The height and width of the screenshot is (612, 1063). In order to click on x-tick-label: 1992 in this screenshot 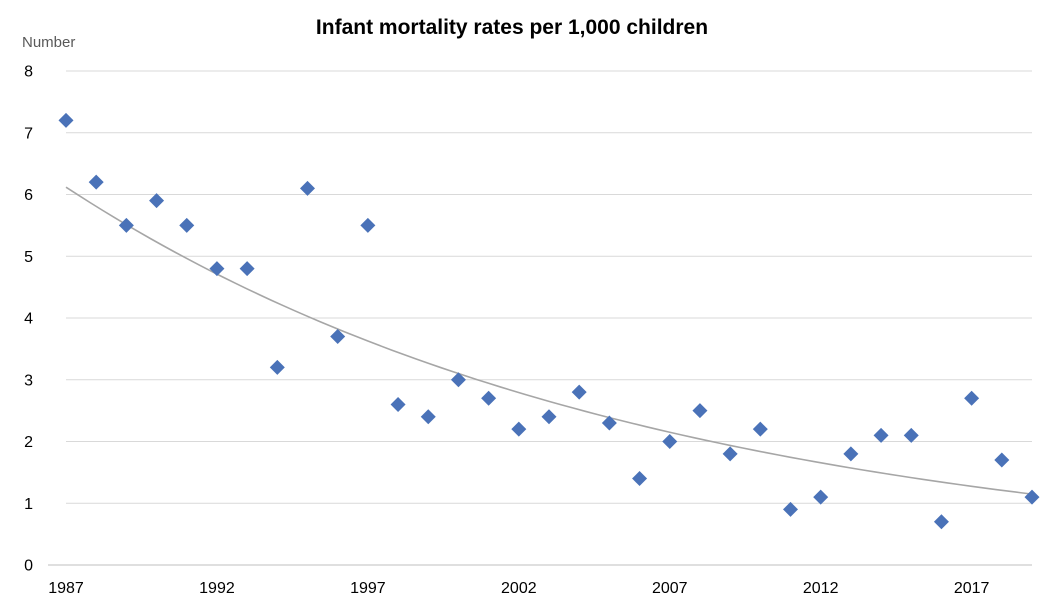, I will do `click(217, 588)`.